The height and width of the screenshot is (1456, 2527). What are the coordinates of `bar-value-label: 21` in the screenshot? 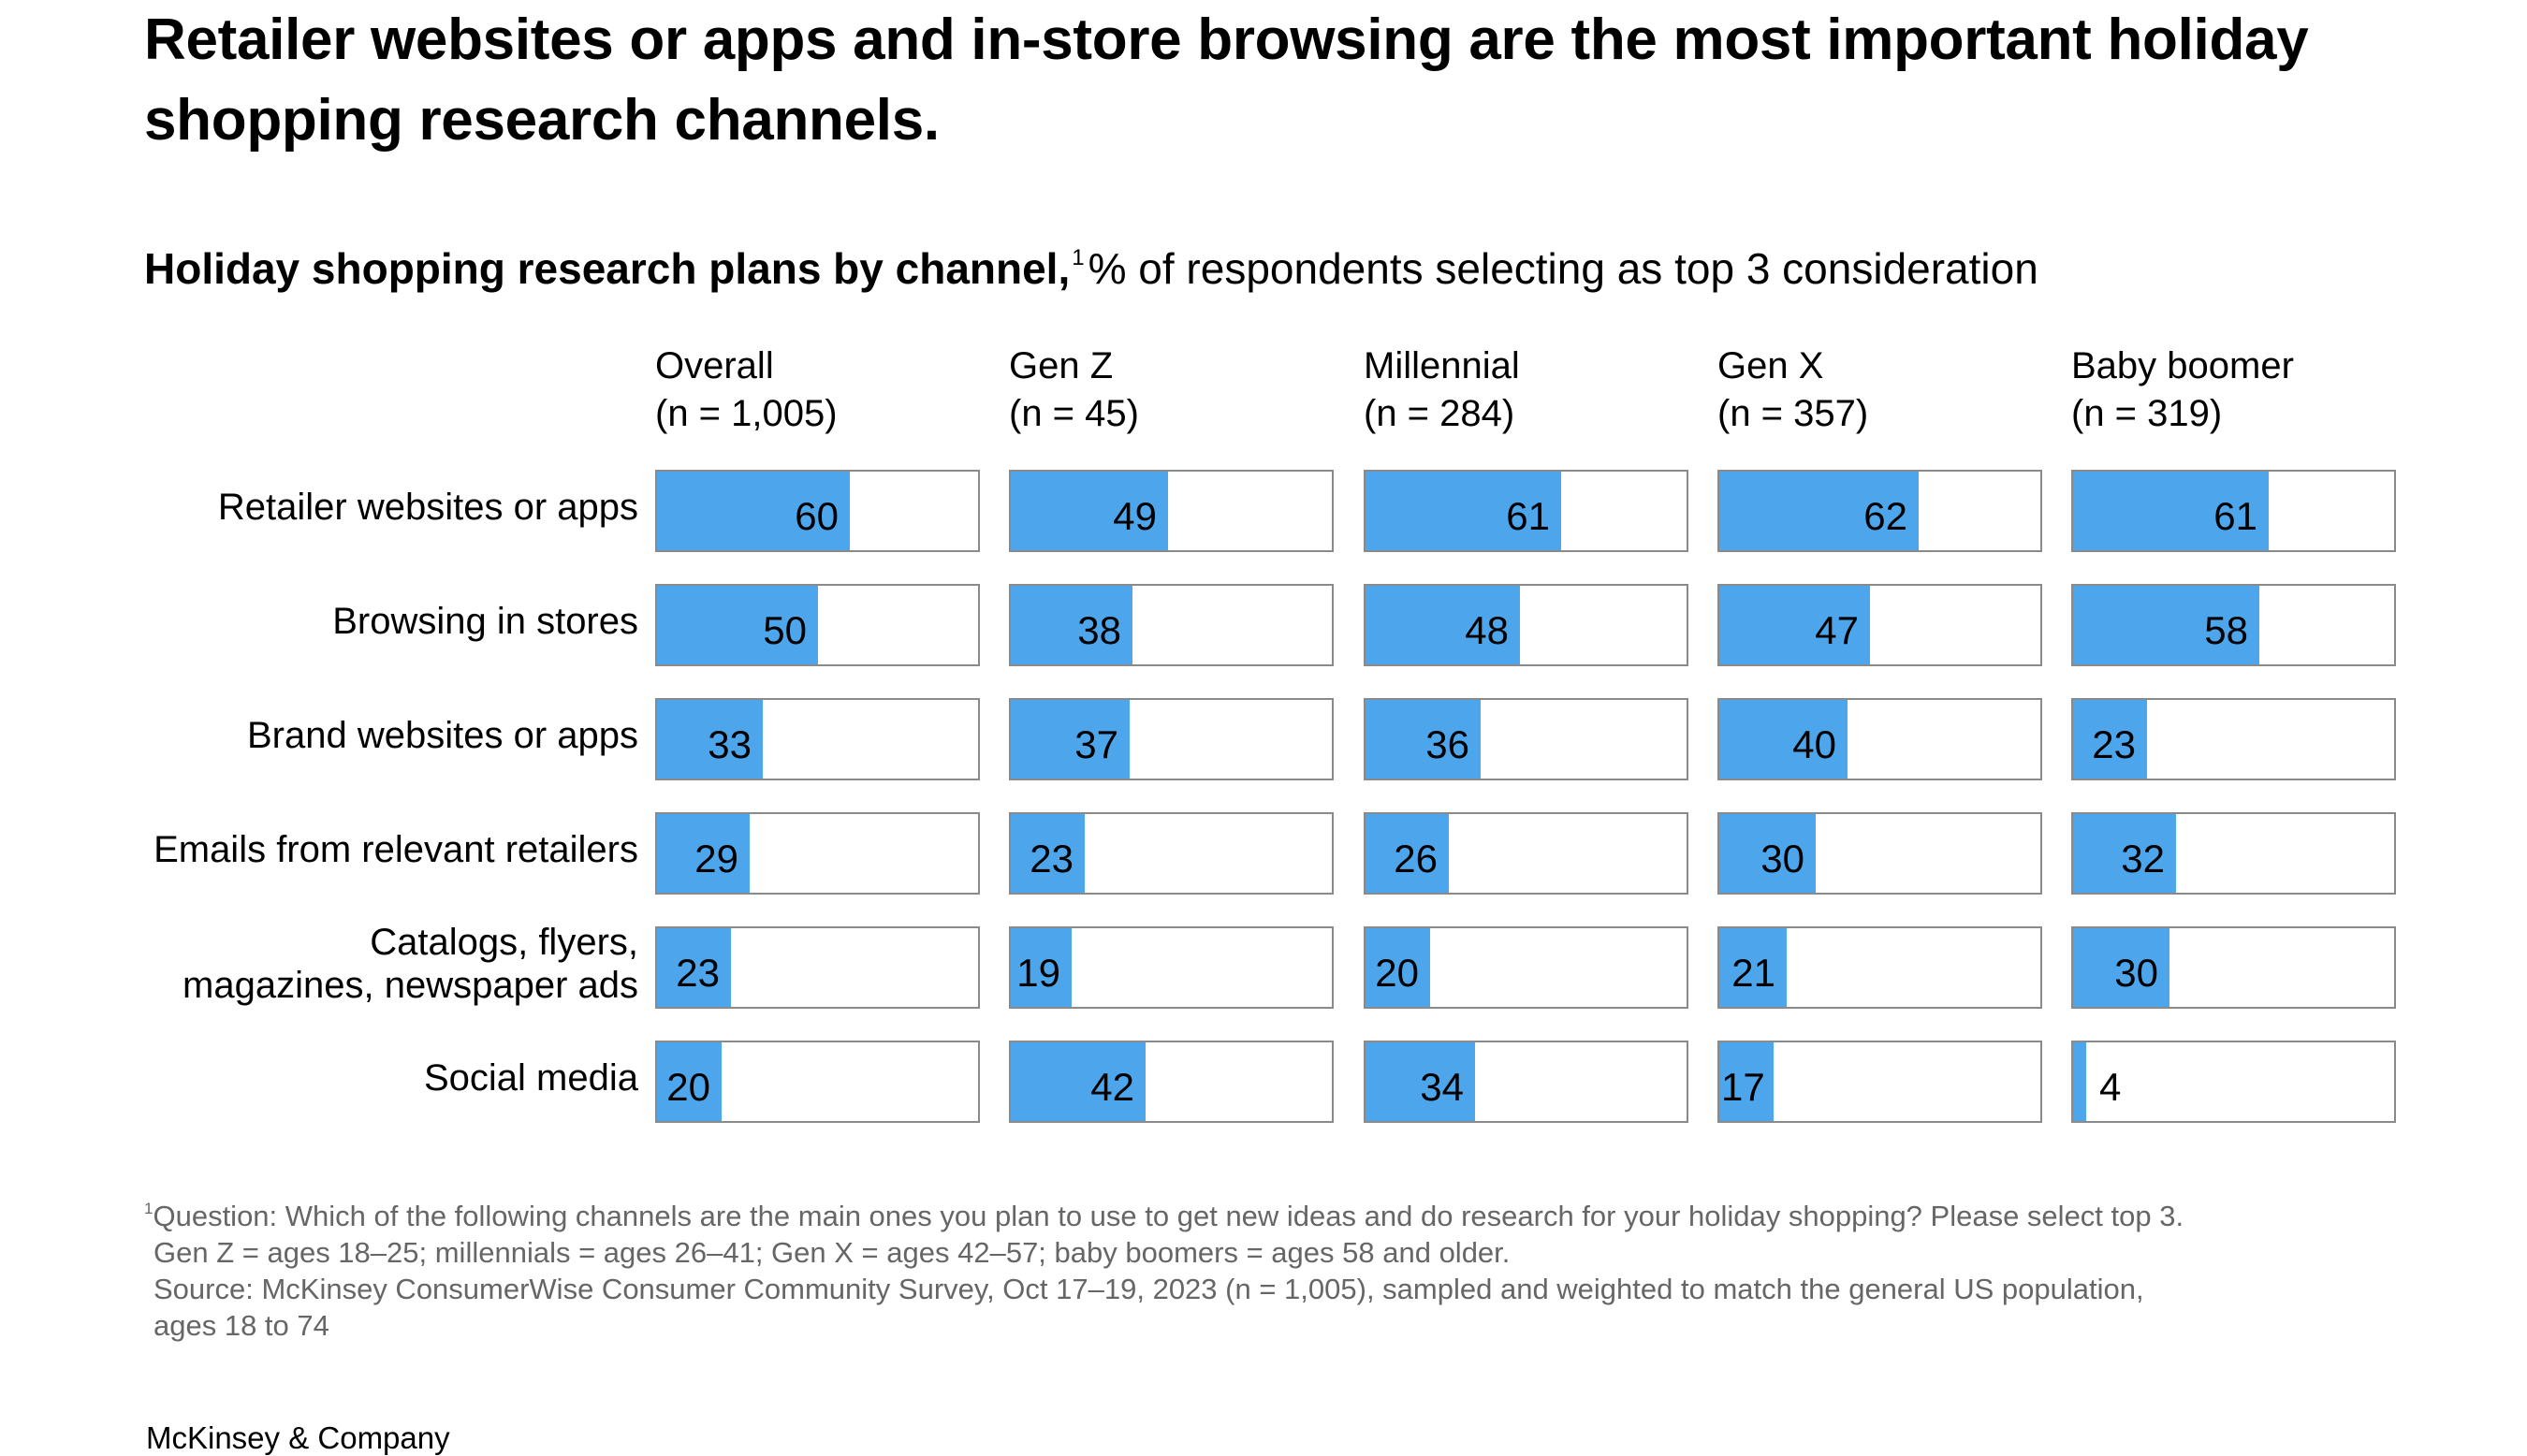 It's located at (1753, 973).